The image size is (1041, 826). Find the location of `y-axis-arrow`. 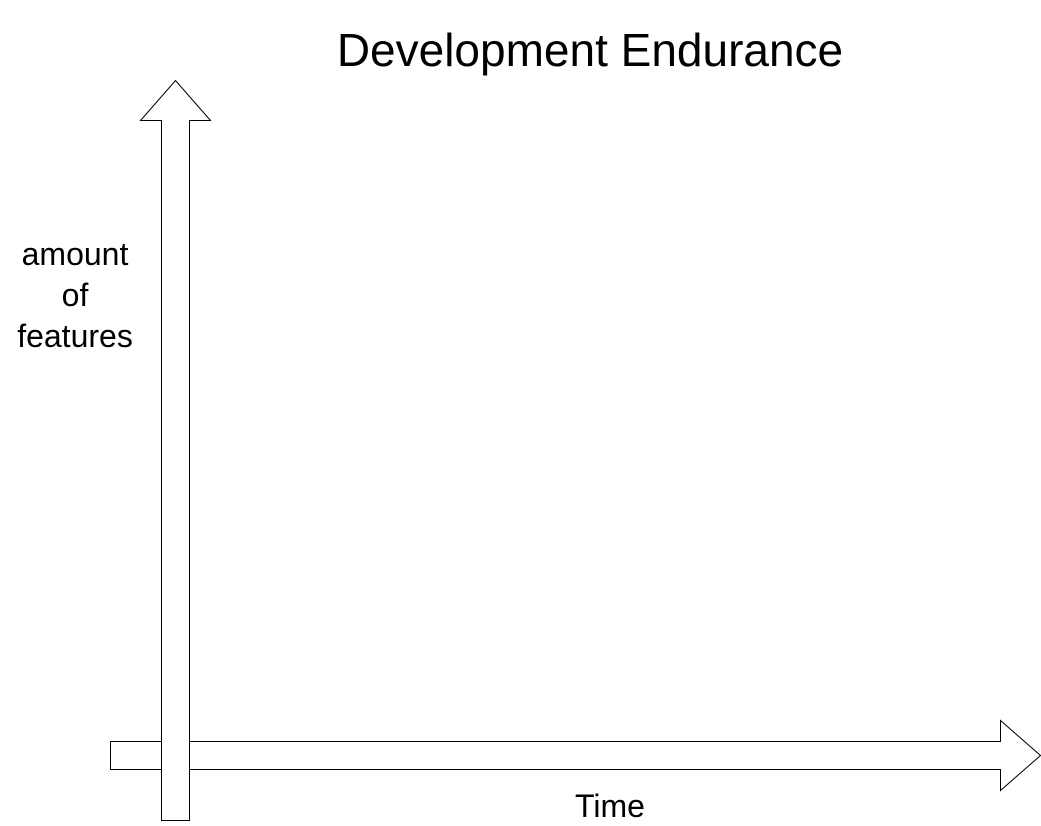

y-axis-arrow is located at coordinates (175, 450).